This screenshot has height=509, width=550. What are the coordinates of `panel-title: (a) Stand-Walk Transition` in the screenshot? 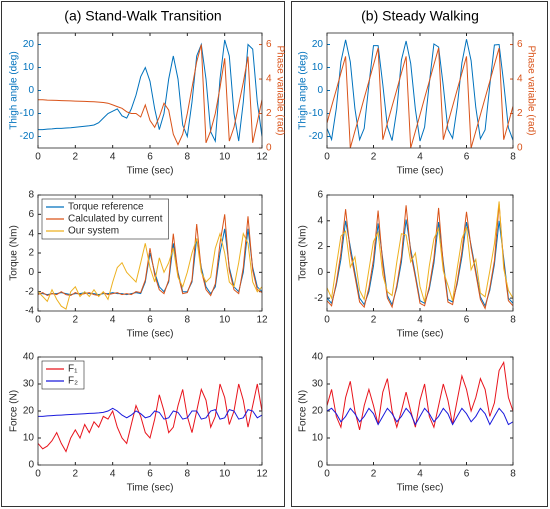 It's located at (142, 16).